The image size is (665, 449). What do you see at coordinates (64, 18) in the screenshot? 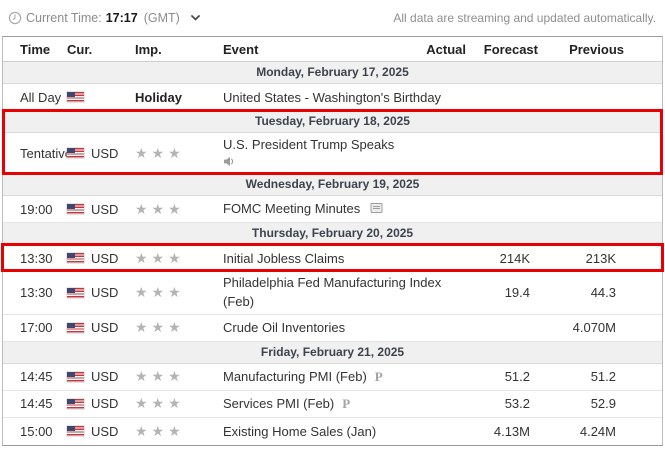
I see `current-time-label: Current Time:` at bounding box center [64, 18].